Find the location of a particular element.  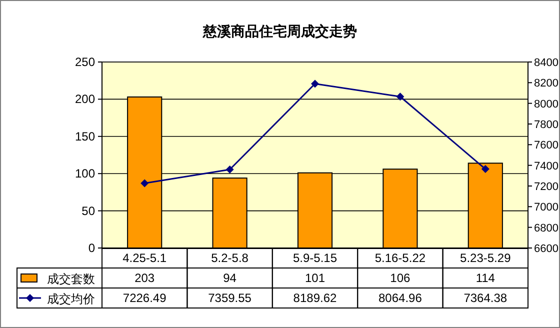

legend-label: 成交均价 is located at coordinates (71, 299).